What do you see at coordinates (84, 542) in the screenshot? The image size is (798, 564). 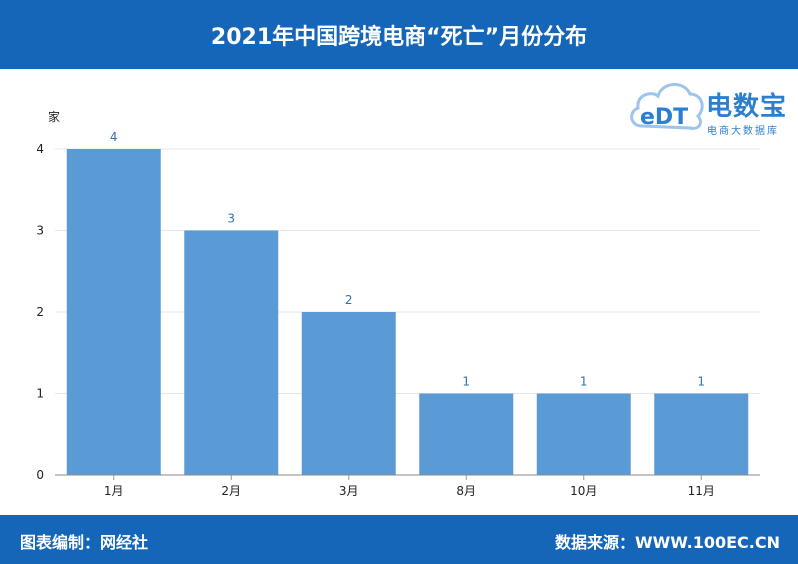 I see `chart-credit: 图表编制：网经社` at bounding box center [84, 542].